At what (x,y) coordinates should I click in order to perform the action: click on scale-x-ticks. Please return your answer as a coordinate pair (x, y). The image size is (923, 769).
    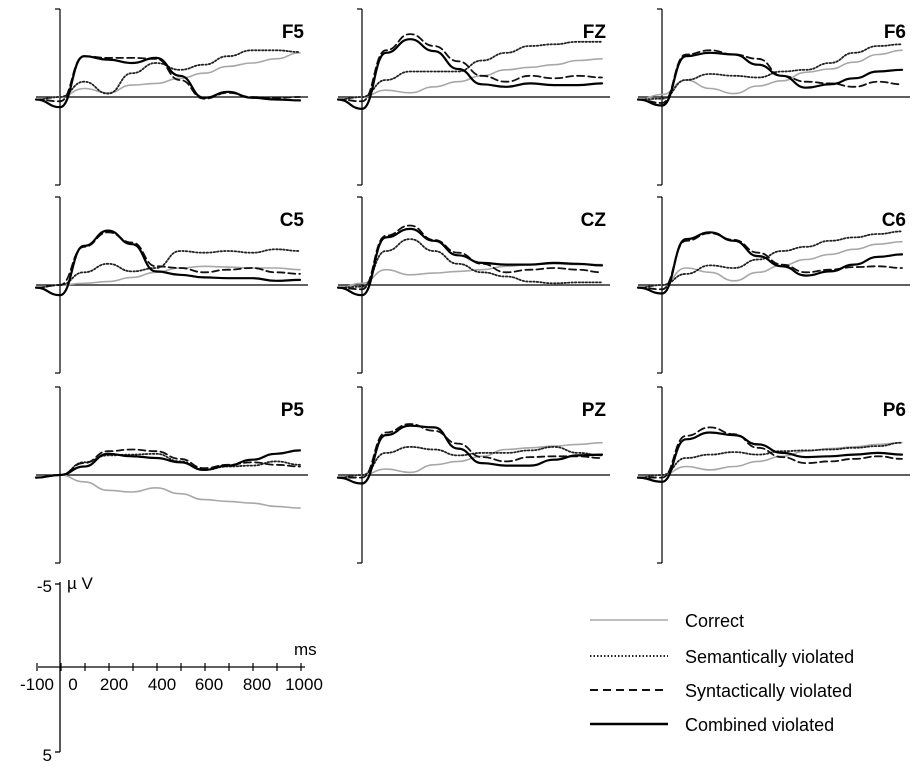
    Looking at the image, I should click on (169, 667).